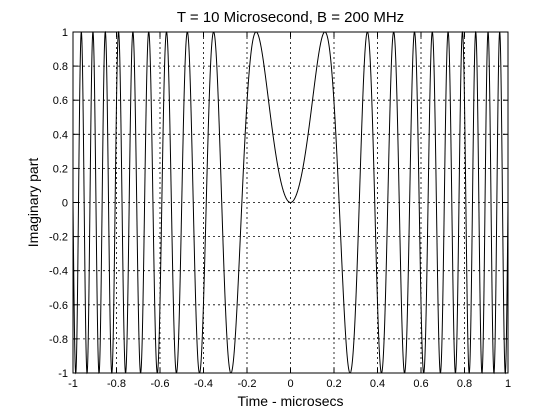 Image resolution: width=560 pixels, height=420 pixels. Describe the element at coordinates (58, 306) in the screenshot. I see `y-tick-label: -0.6` at that location.